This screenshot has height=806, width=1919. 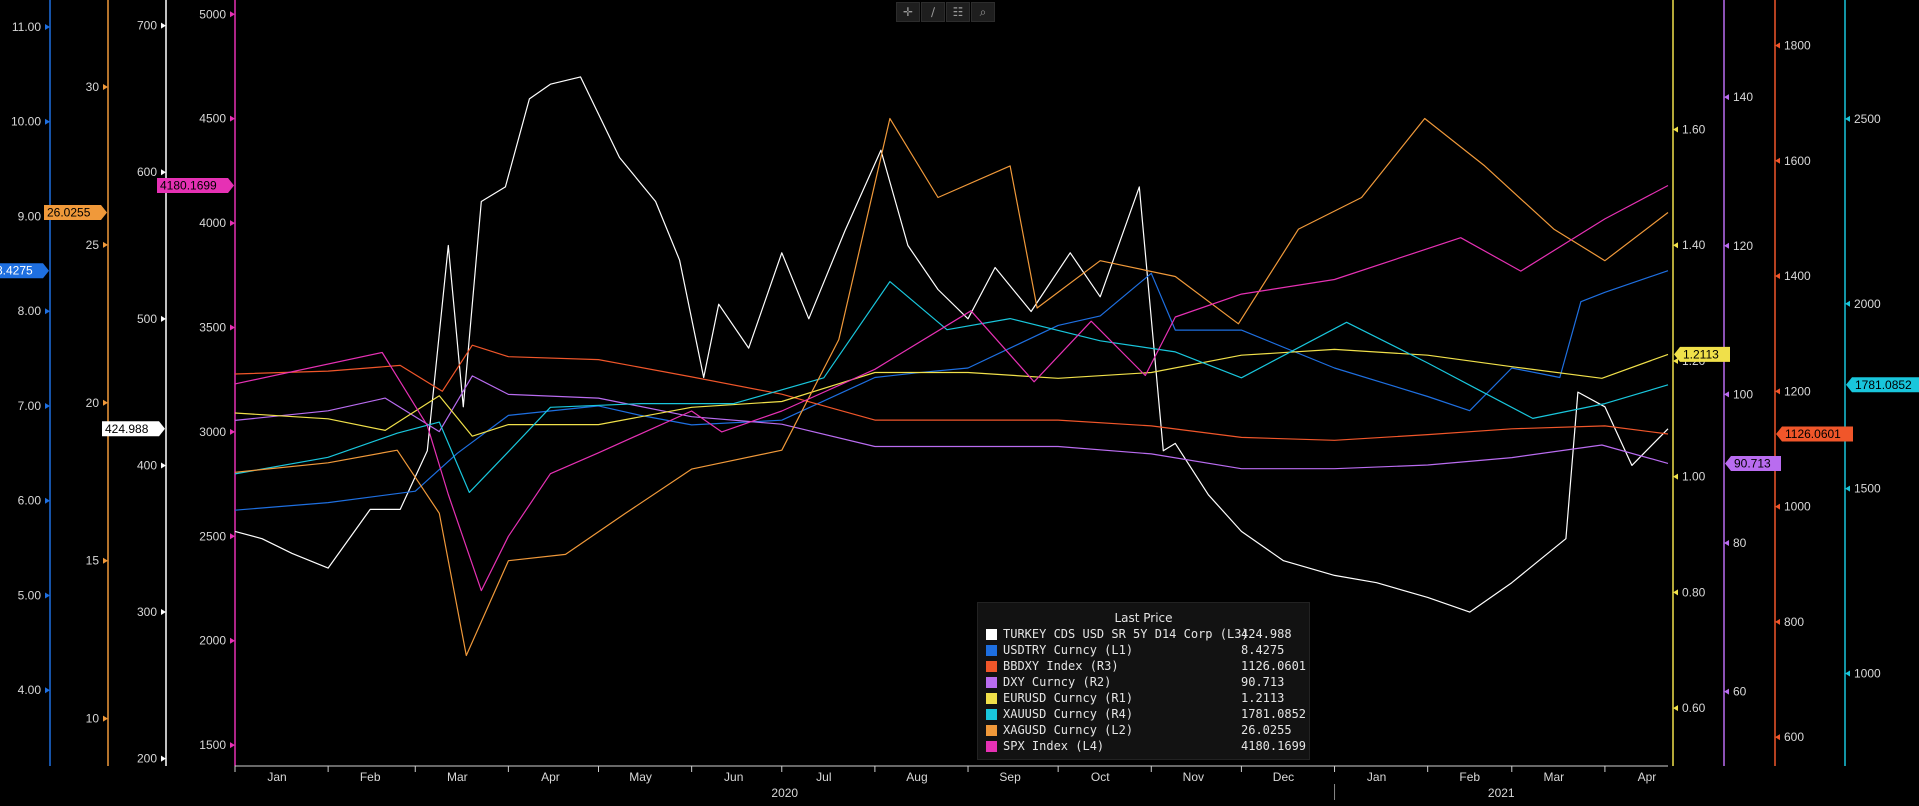 I want to click on axis-tick-label-l1: 11.00, so click(x=26, y=27).